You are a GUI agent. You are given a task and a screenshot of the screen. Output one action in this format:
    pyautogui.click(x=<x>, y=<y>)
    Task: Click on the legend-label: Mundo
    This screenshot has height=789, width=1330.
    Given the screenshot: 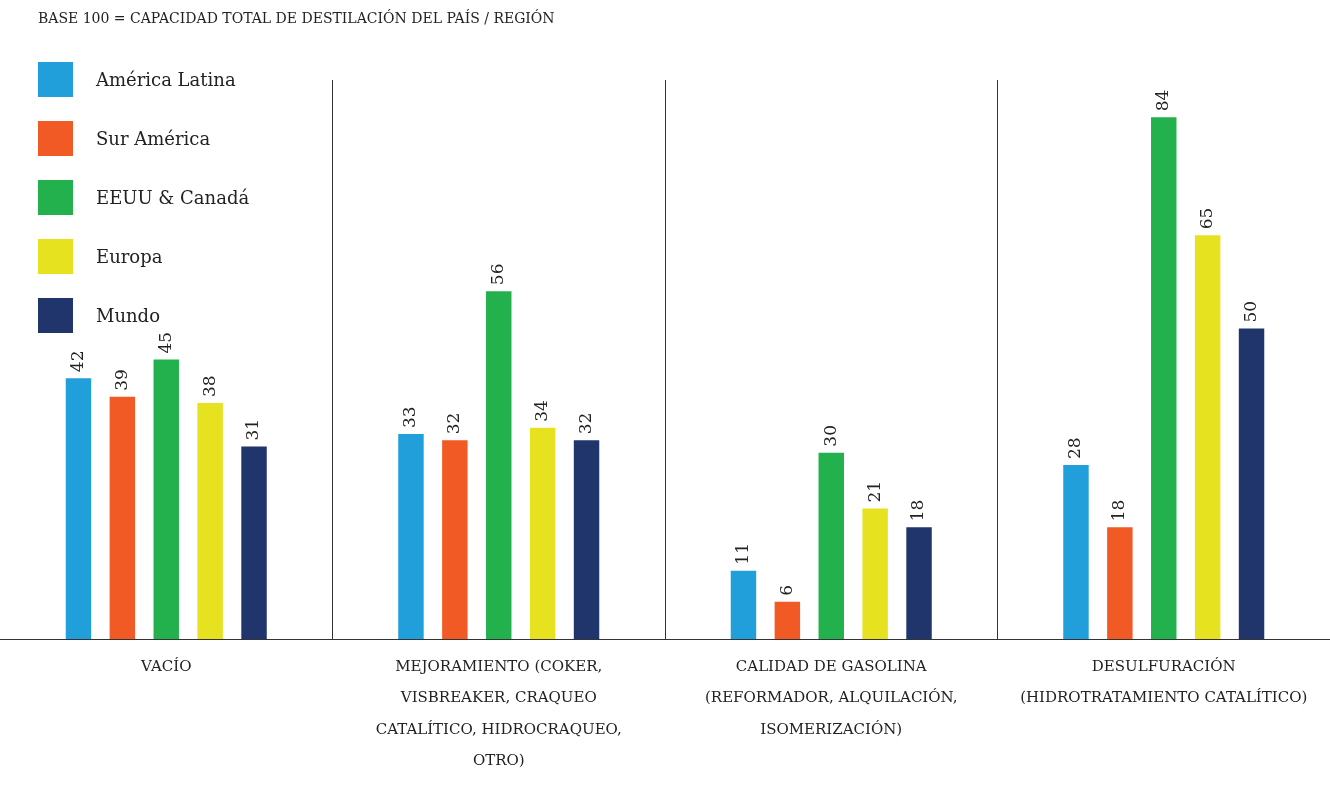 What is the action you would take?
    pyautogui.click(x=128, y=315)
    